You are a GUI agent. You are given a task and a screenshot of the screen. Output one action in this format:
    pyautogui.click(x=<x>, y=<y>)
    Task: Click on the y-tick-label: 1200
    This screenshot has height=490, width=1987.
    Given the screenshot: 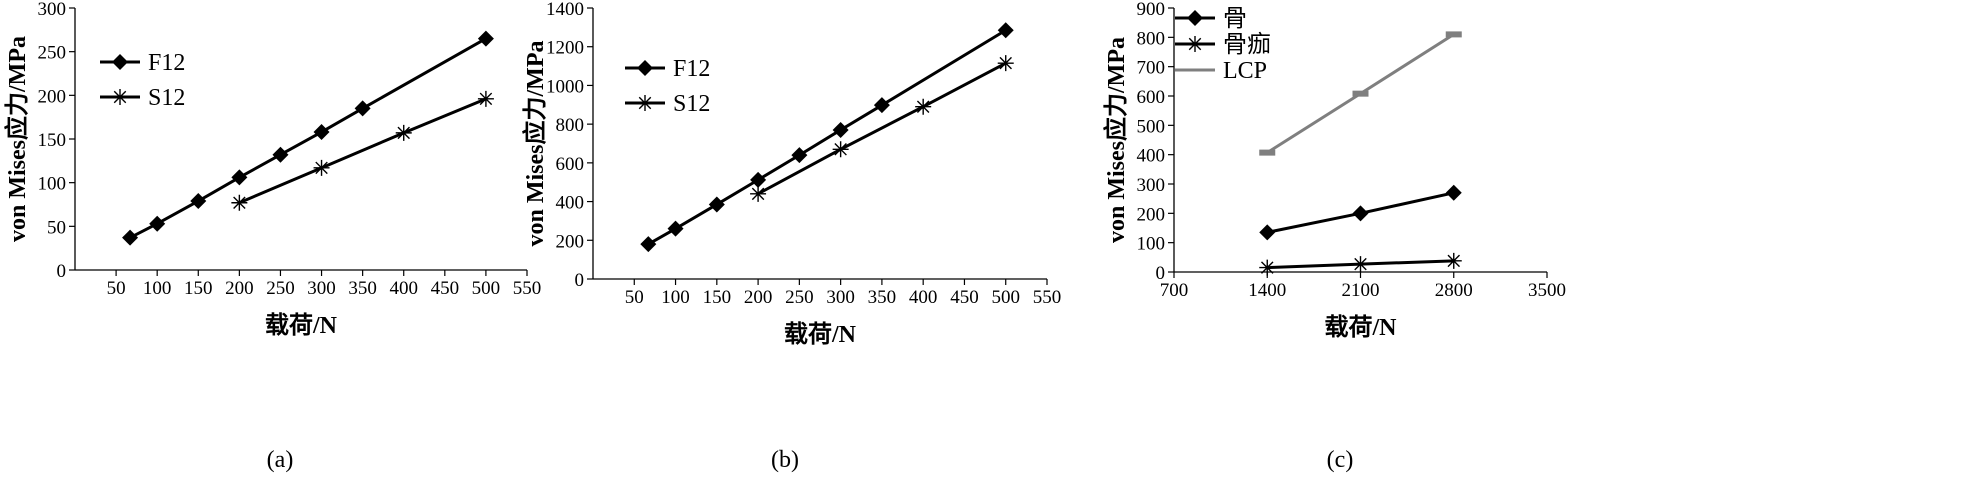 What is the action you would take?
    pyautogui.click(x=565, y=48)
    